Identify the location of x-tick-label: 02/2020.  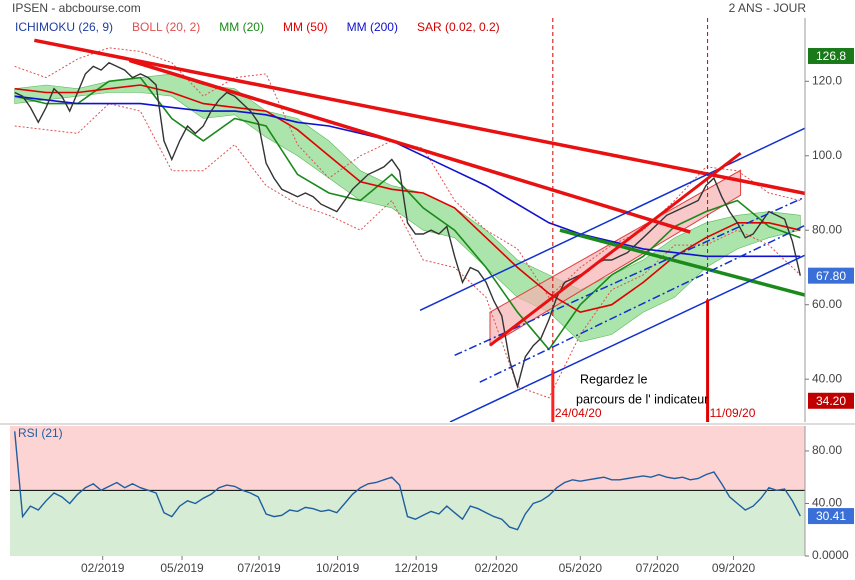
(497, 568).